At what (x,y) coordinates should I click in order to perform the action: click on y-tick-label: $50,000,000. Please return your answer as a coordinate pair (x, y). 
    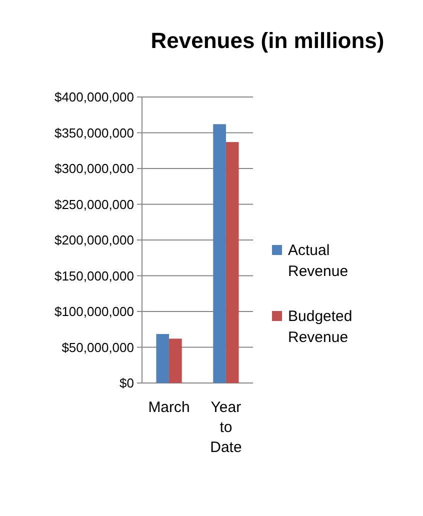
    Looking at the image, I should click on (98, 347).